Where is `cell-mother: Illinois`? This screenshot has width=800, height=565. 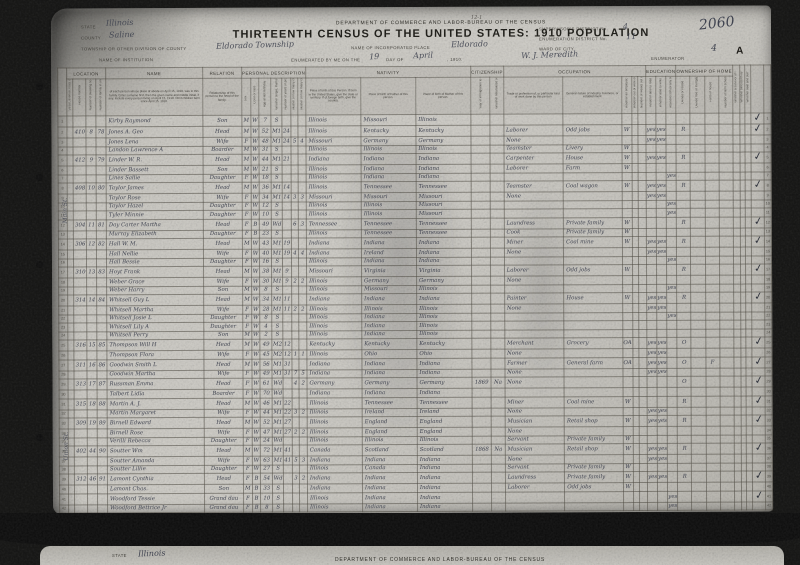 cell-mother: Illinois is located at coordinates (443, 120).